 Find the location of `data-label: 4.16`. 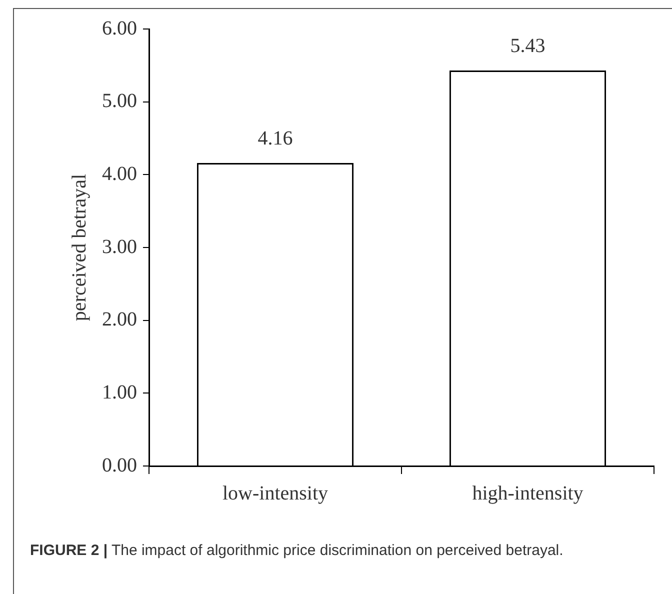

data-label: 4.16 is located at coordinates (275, 138).